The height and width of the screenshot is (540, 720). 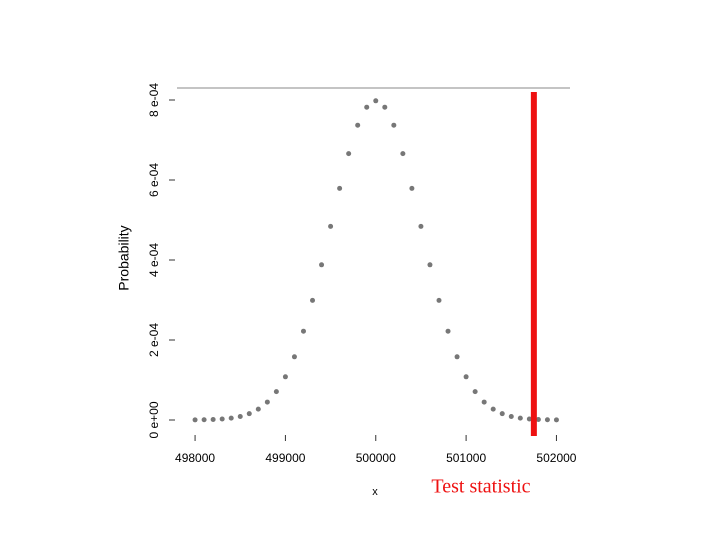 I want to click on x-tick-label: 500000, so click(x=376, y=458).